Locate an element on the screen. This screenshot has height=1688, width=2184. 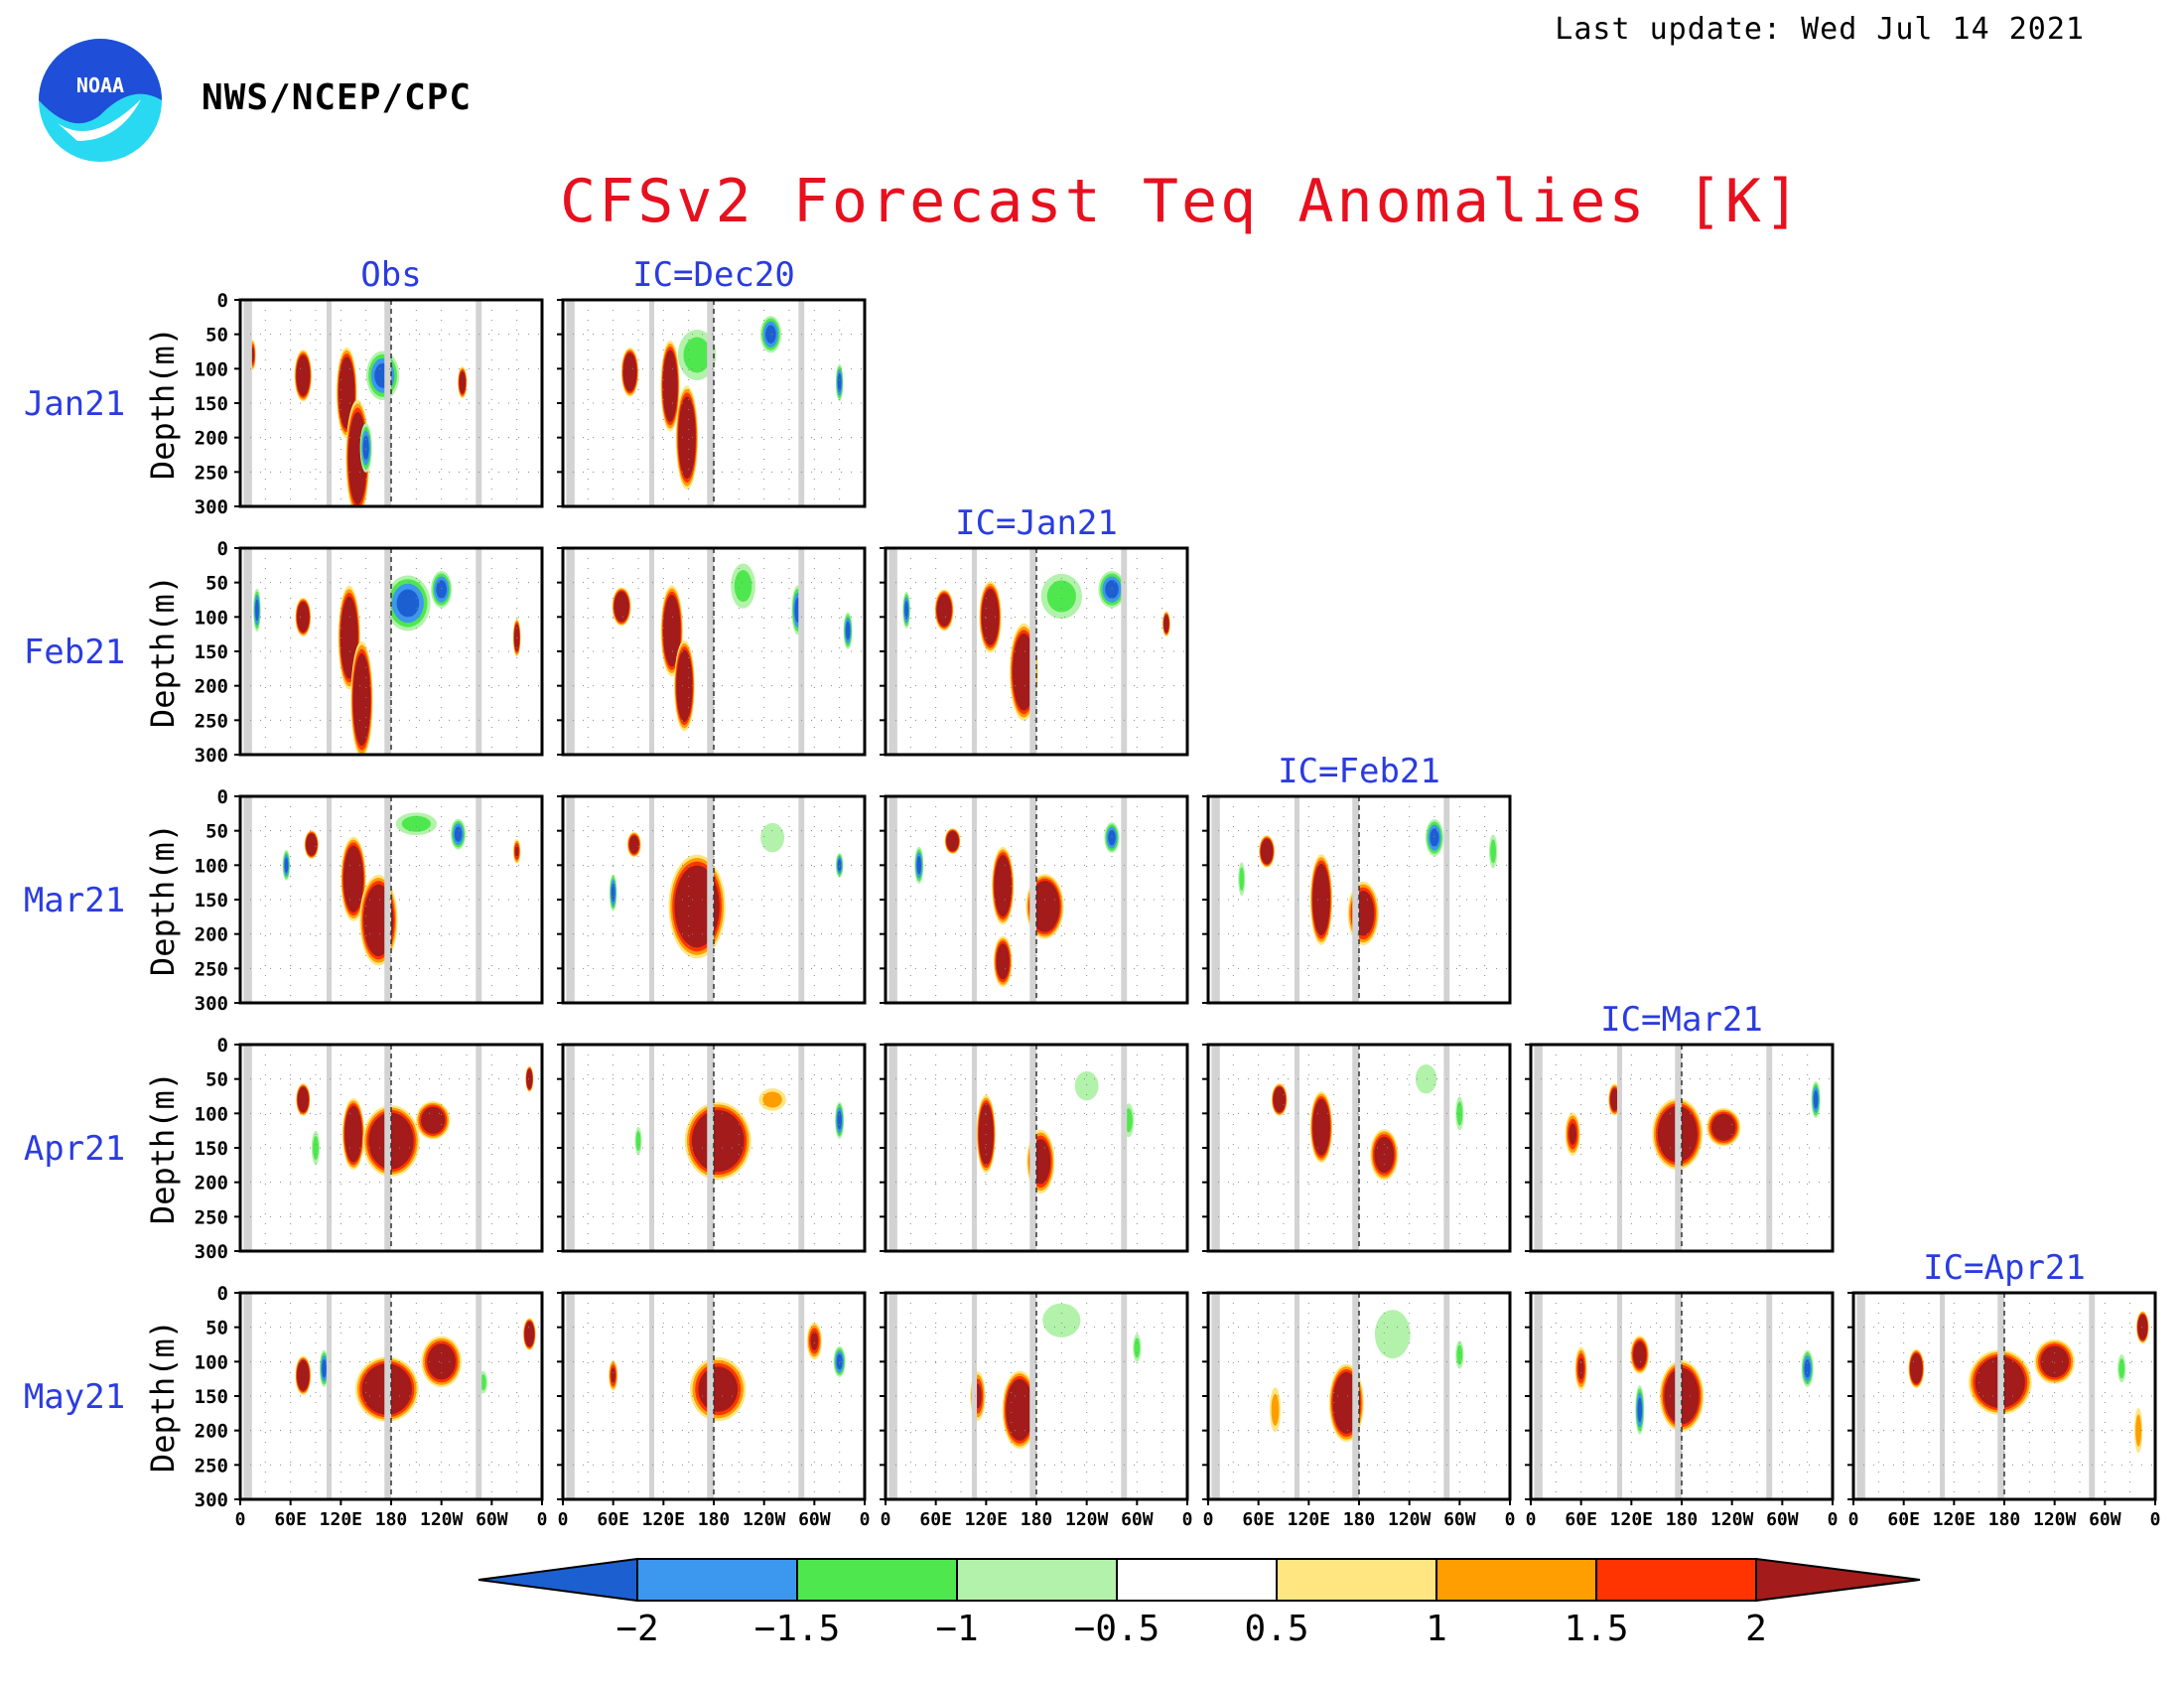
panel-Mar21-Obs is located at coordinates (389, 899).